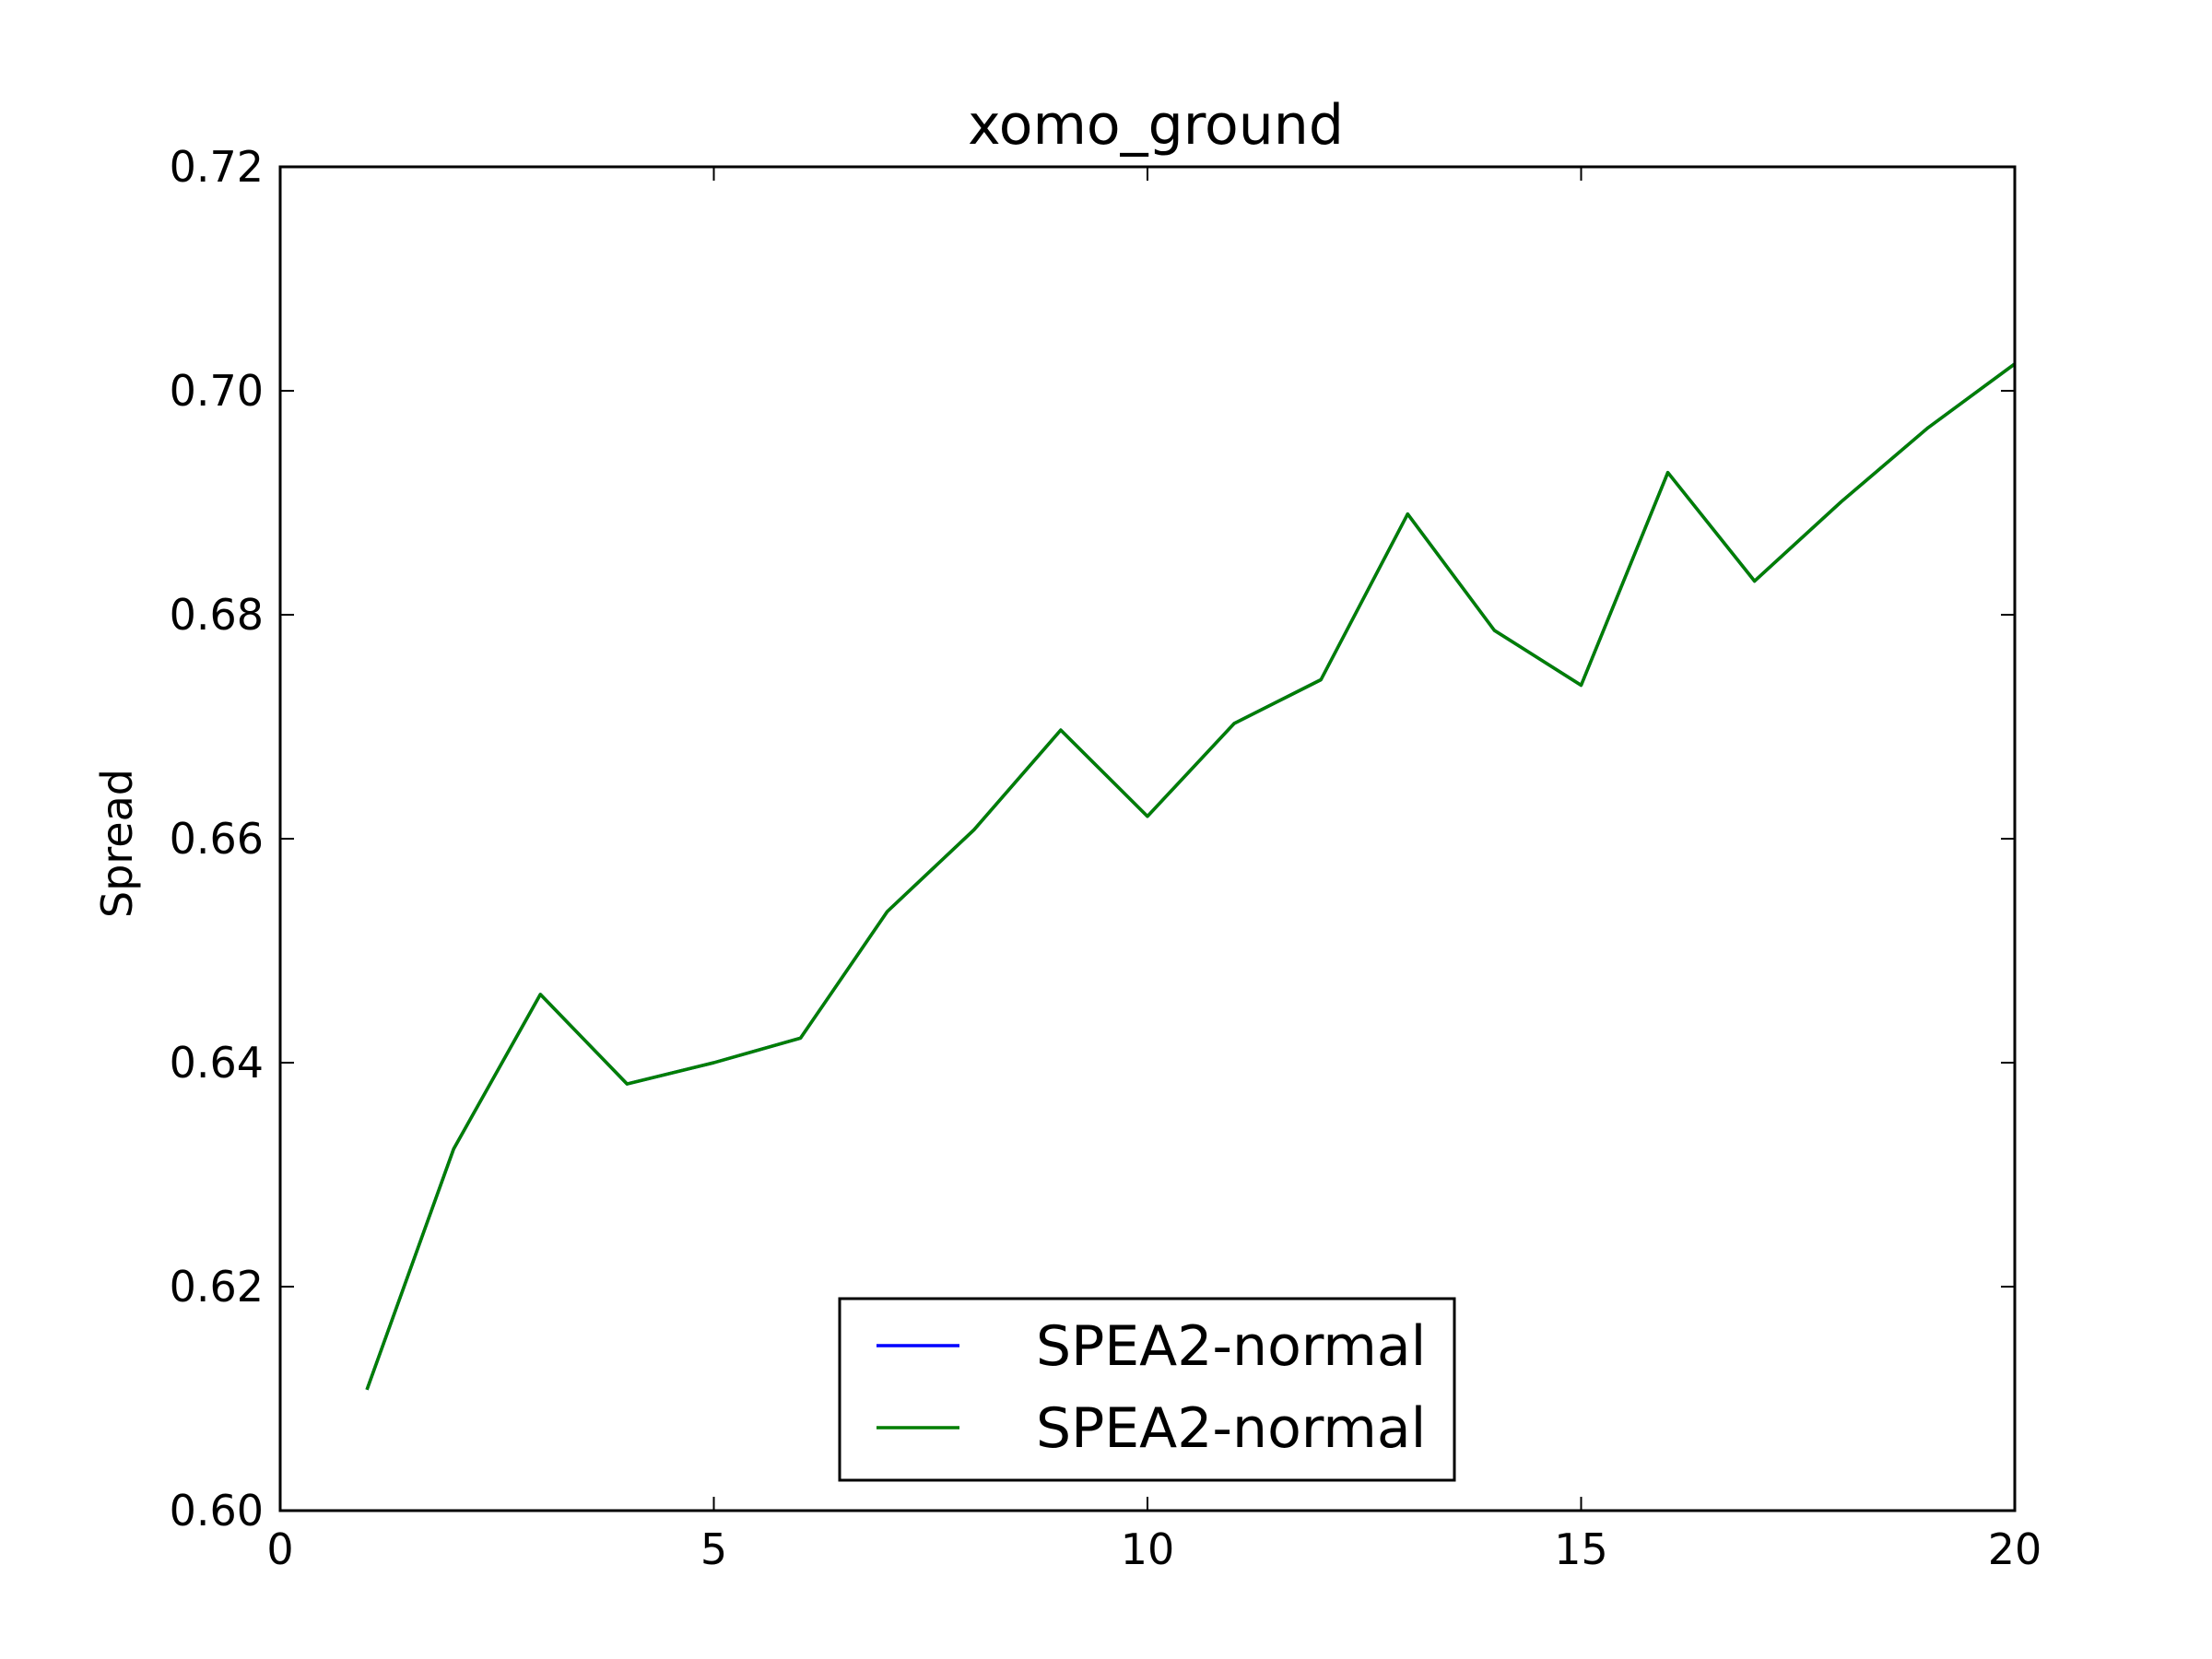  I want to click on legend: SPEA2-normal SPEA2-normal, so click(1147, 1389).